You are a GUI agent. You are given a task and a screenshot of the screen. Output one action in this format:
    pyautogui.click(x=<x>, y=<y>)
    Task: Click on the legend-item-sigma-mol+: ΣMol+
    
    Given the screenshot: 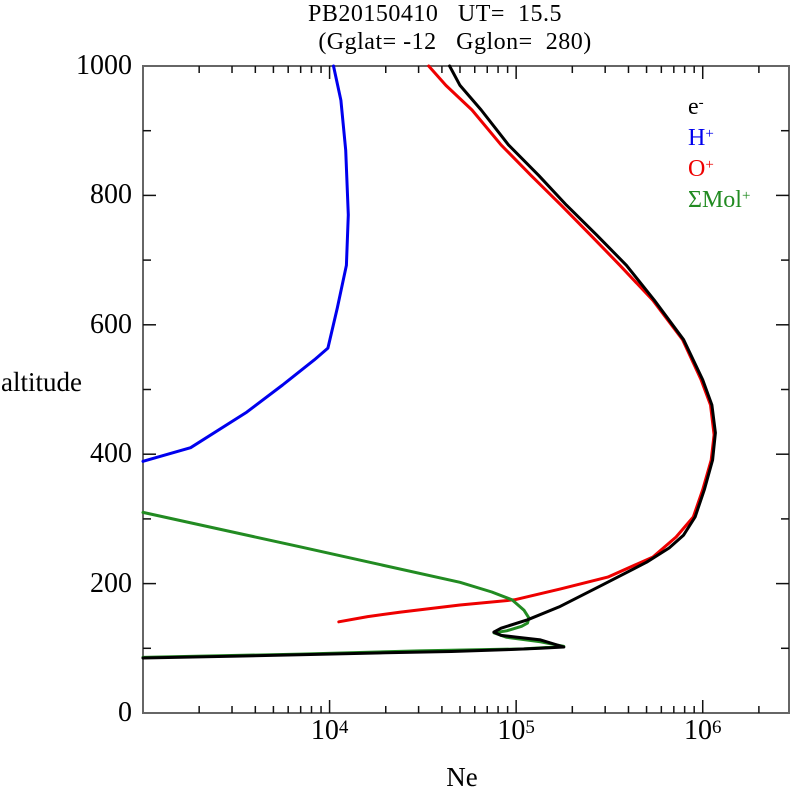 What is the action you would take?
    pyautogui.click(x=719, y=200)
    